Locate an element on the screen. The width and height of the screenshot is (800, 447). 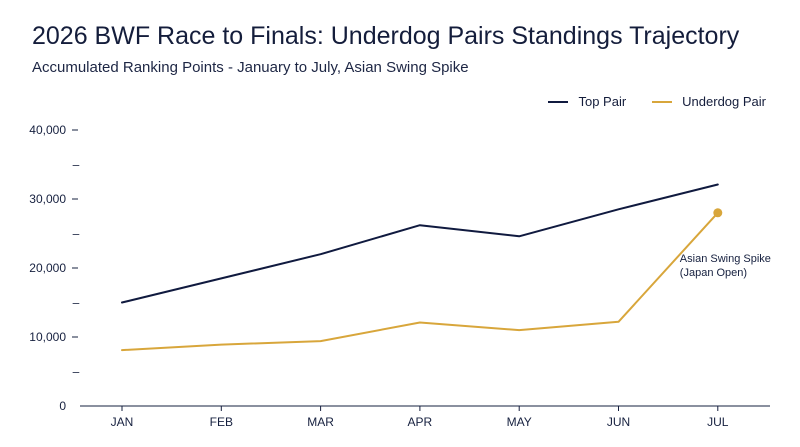
y-tick-label: 0 is located at coordinates (62, 406).